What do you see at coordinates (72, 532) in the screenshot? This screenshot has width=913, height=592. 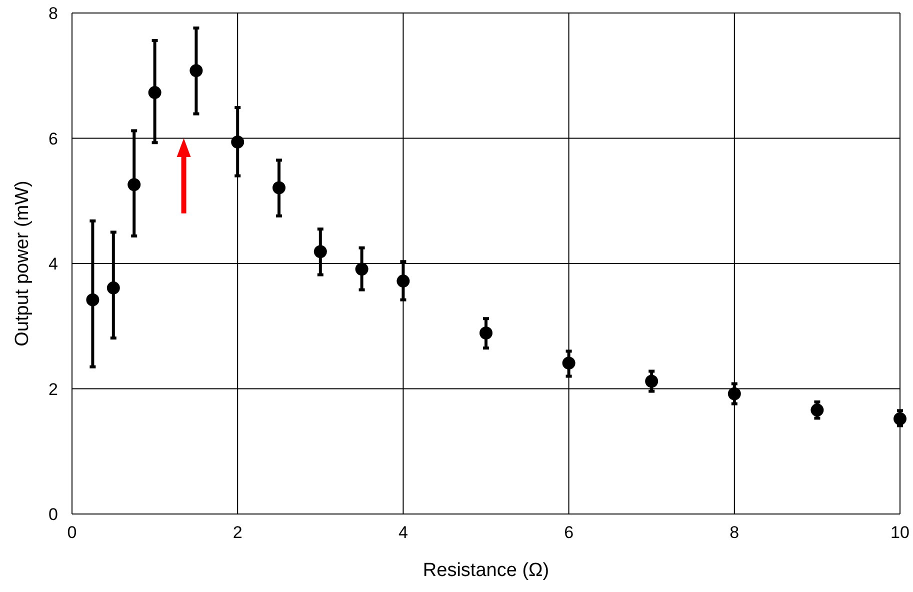 I see `x-tick-label: 0` at bounding box center [72, 532].